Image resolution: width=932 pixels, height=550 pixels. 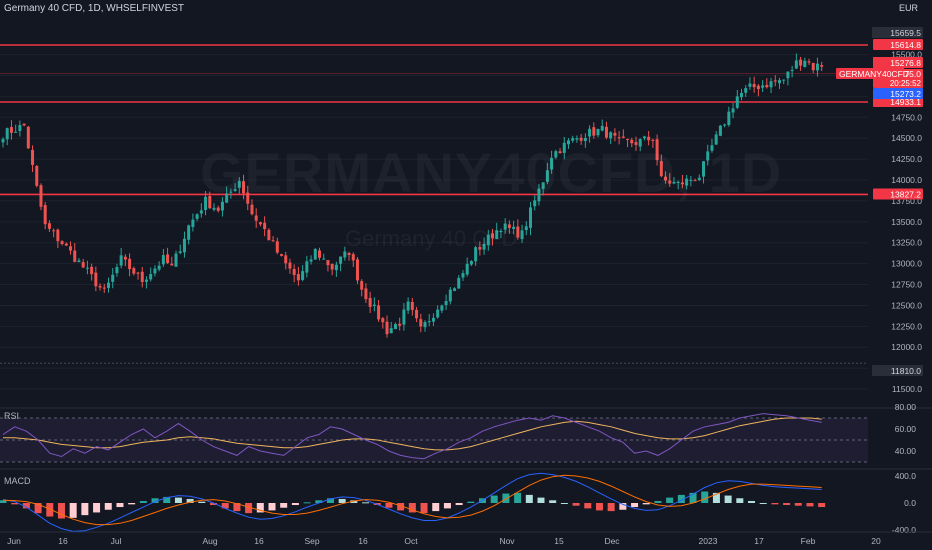 What do you see at coordinates (209, 541) in the screenshot?
I see `time-tick-label: Aug` at bounding box center [209, 541].